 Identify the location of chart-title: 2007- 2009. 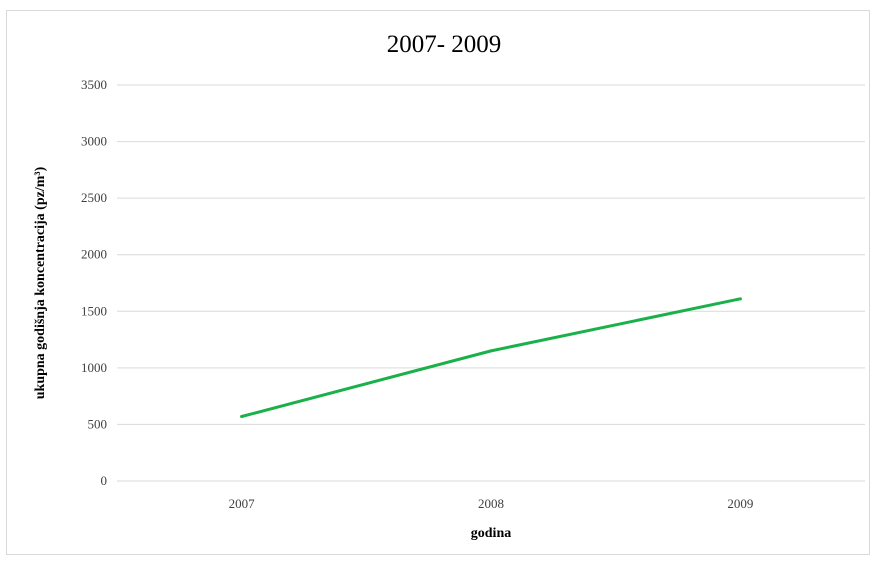
(444, 44).